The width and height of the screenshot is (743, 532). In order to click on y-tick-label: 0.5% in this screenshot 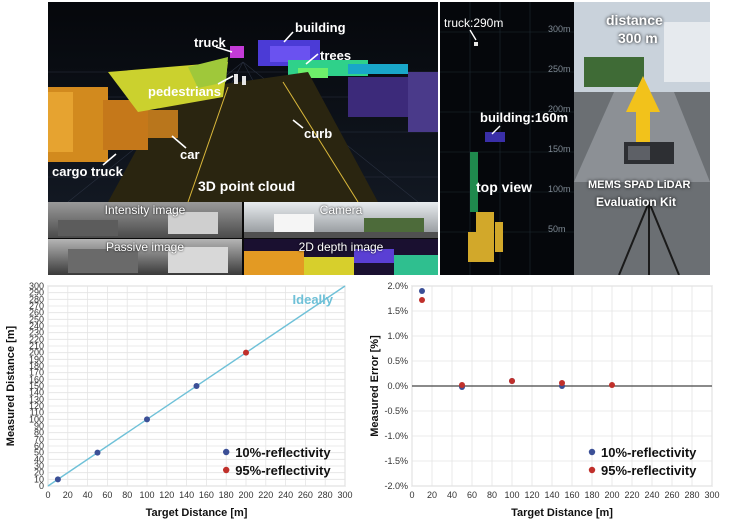, I will do `click(397, 361)`.